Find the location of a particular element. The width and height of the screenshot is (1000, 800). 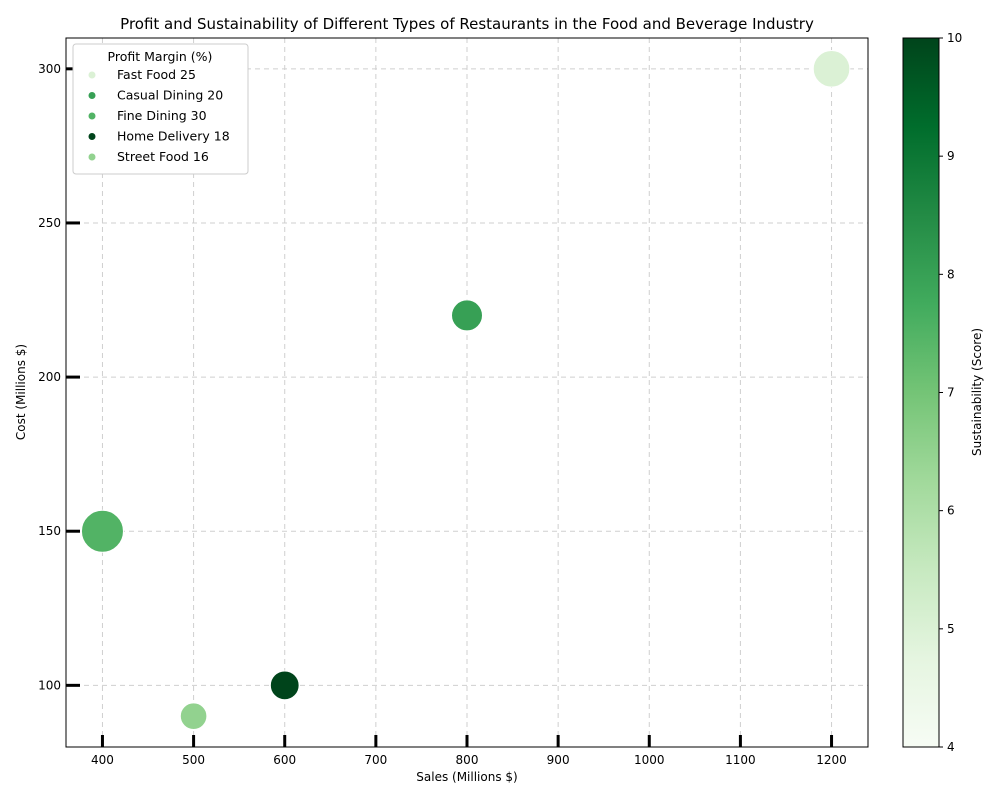

data-point: Street Food is located at coordinates (193, 716).